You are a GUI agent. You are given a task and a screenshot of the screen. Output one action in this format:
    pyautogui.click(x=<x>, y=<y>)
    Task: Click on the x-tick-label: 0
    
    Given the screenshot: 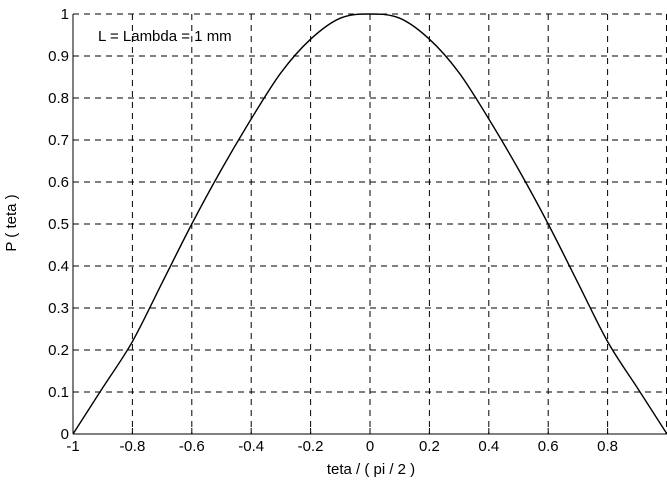 What is the action you would take?
    pyautogui.click(x=370, y=446)
    